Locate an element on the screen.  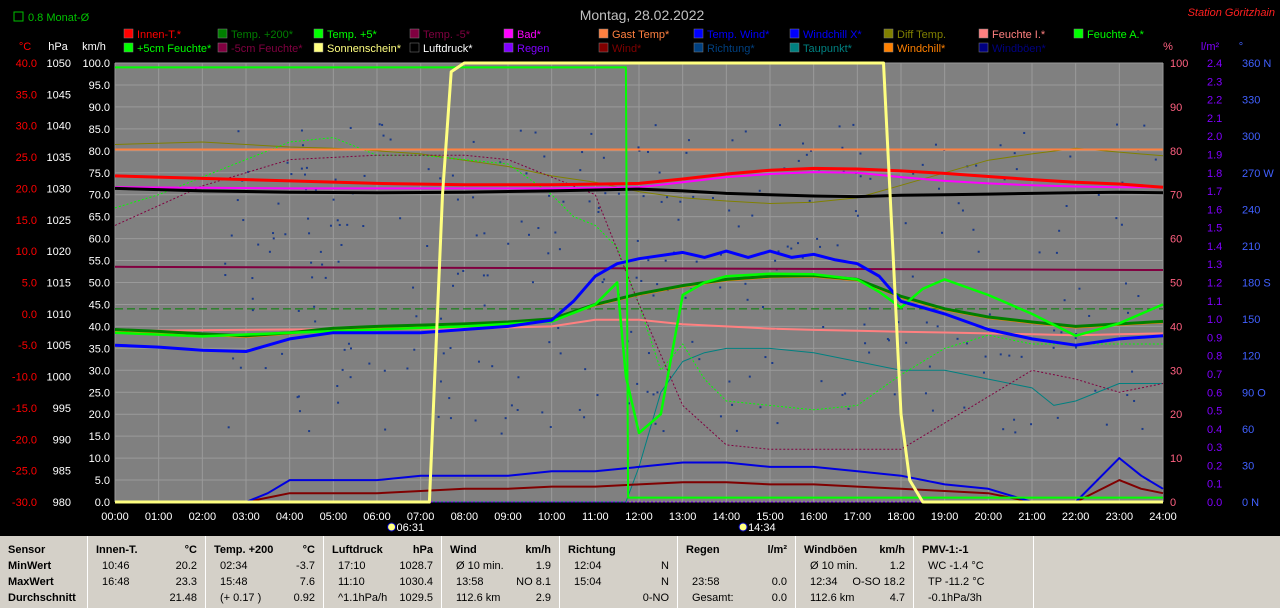
speed-tick-label: 10.0 is located at coordinates (99, 459).